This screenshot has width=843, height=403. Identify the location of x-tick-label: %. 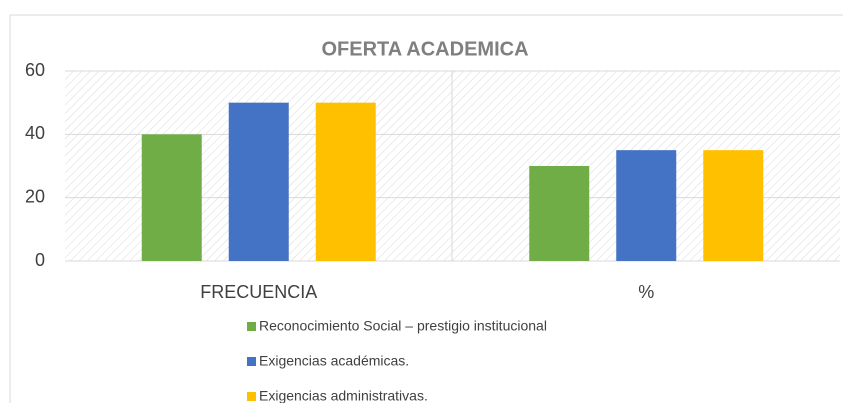
(646, 292).